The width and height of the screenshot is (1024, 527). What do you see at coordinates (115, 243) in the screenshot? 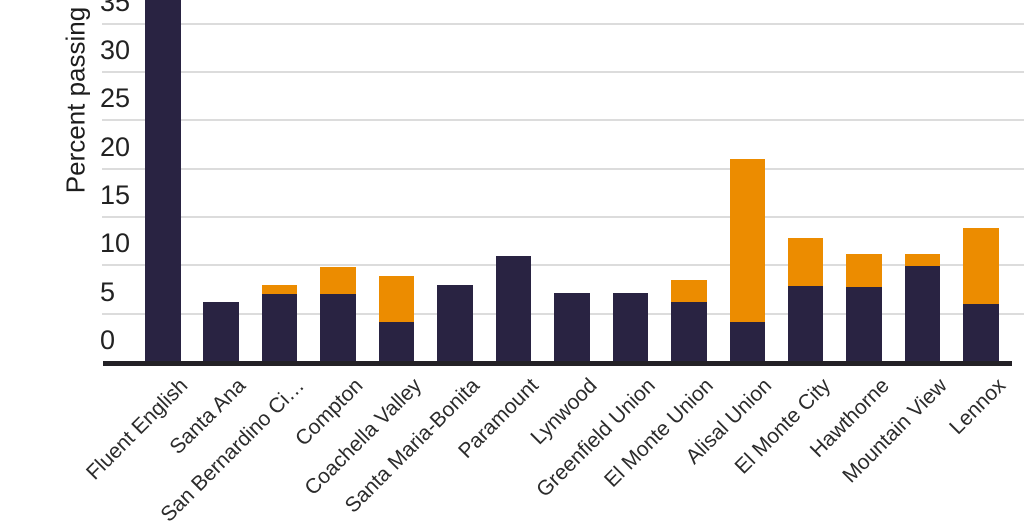
I see `y-tick-label: 10` at bounding box center [115, 243].